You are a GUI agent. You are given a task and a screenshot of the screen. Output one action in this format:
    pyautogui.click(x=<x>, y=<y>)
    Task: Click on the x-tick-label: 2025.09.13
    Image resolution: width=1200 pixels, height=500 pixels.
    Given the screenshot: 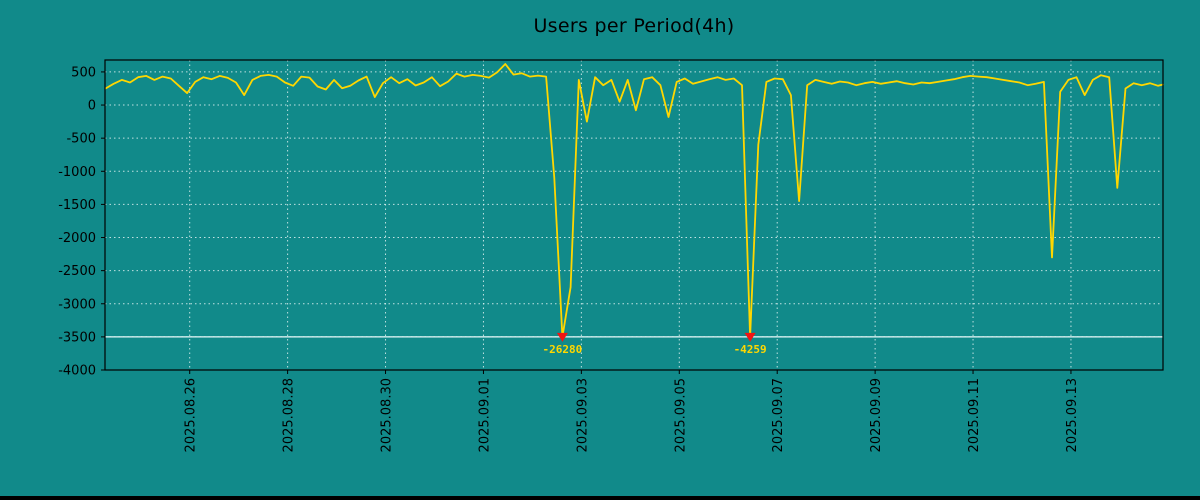 What is the action you would take?
    pyautogui.click(x=1072, y=415)
    